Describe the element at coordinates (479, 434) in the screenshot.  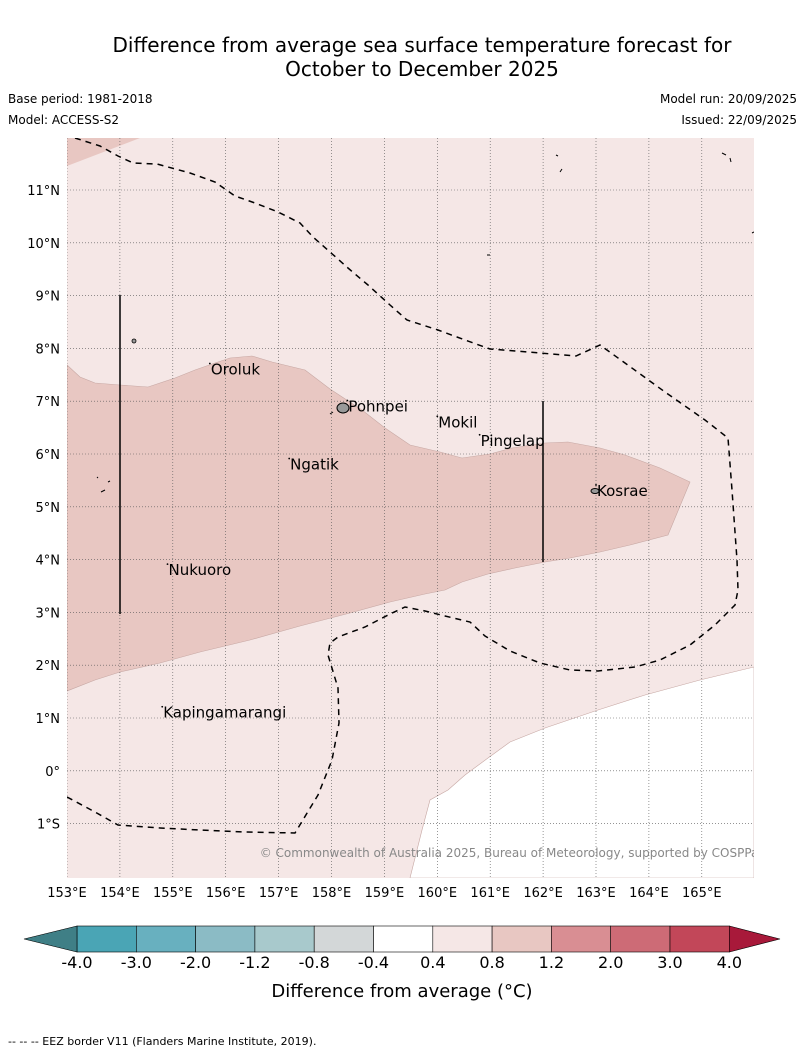
I see `place-marker-pingelap` at that location.